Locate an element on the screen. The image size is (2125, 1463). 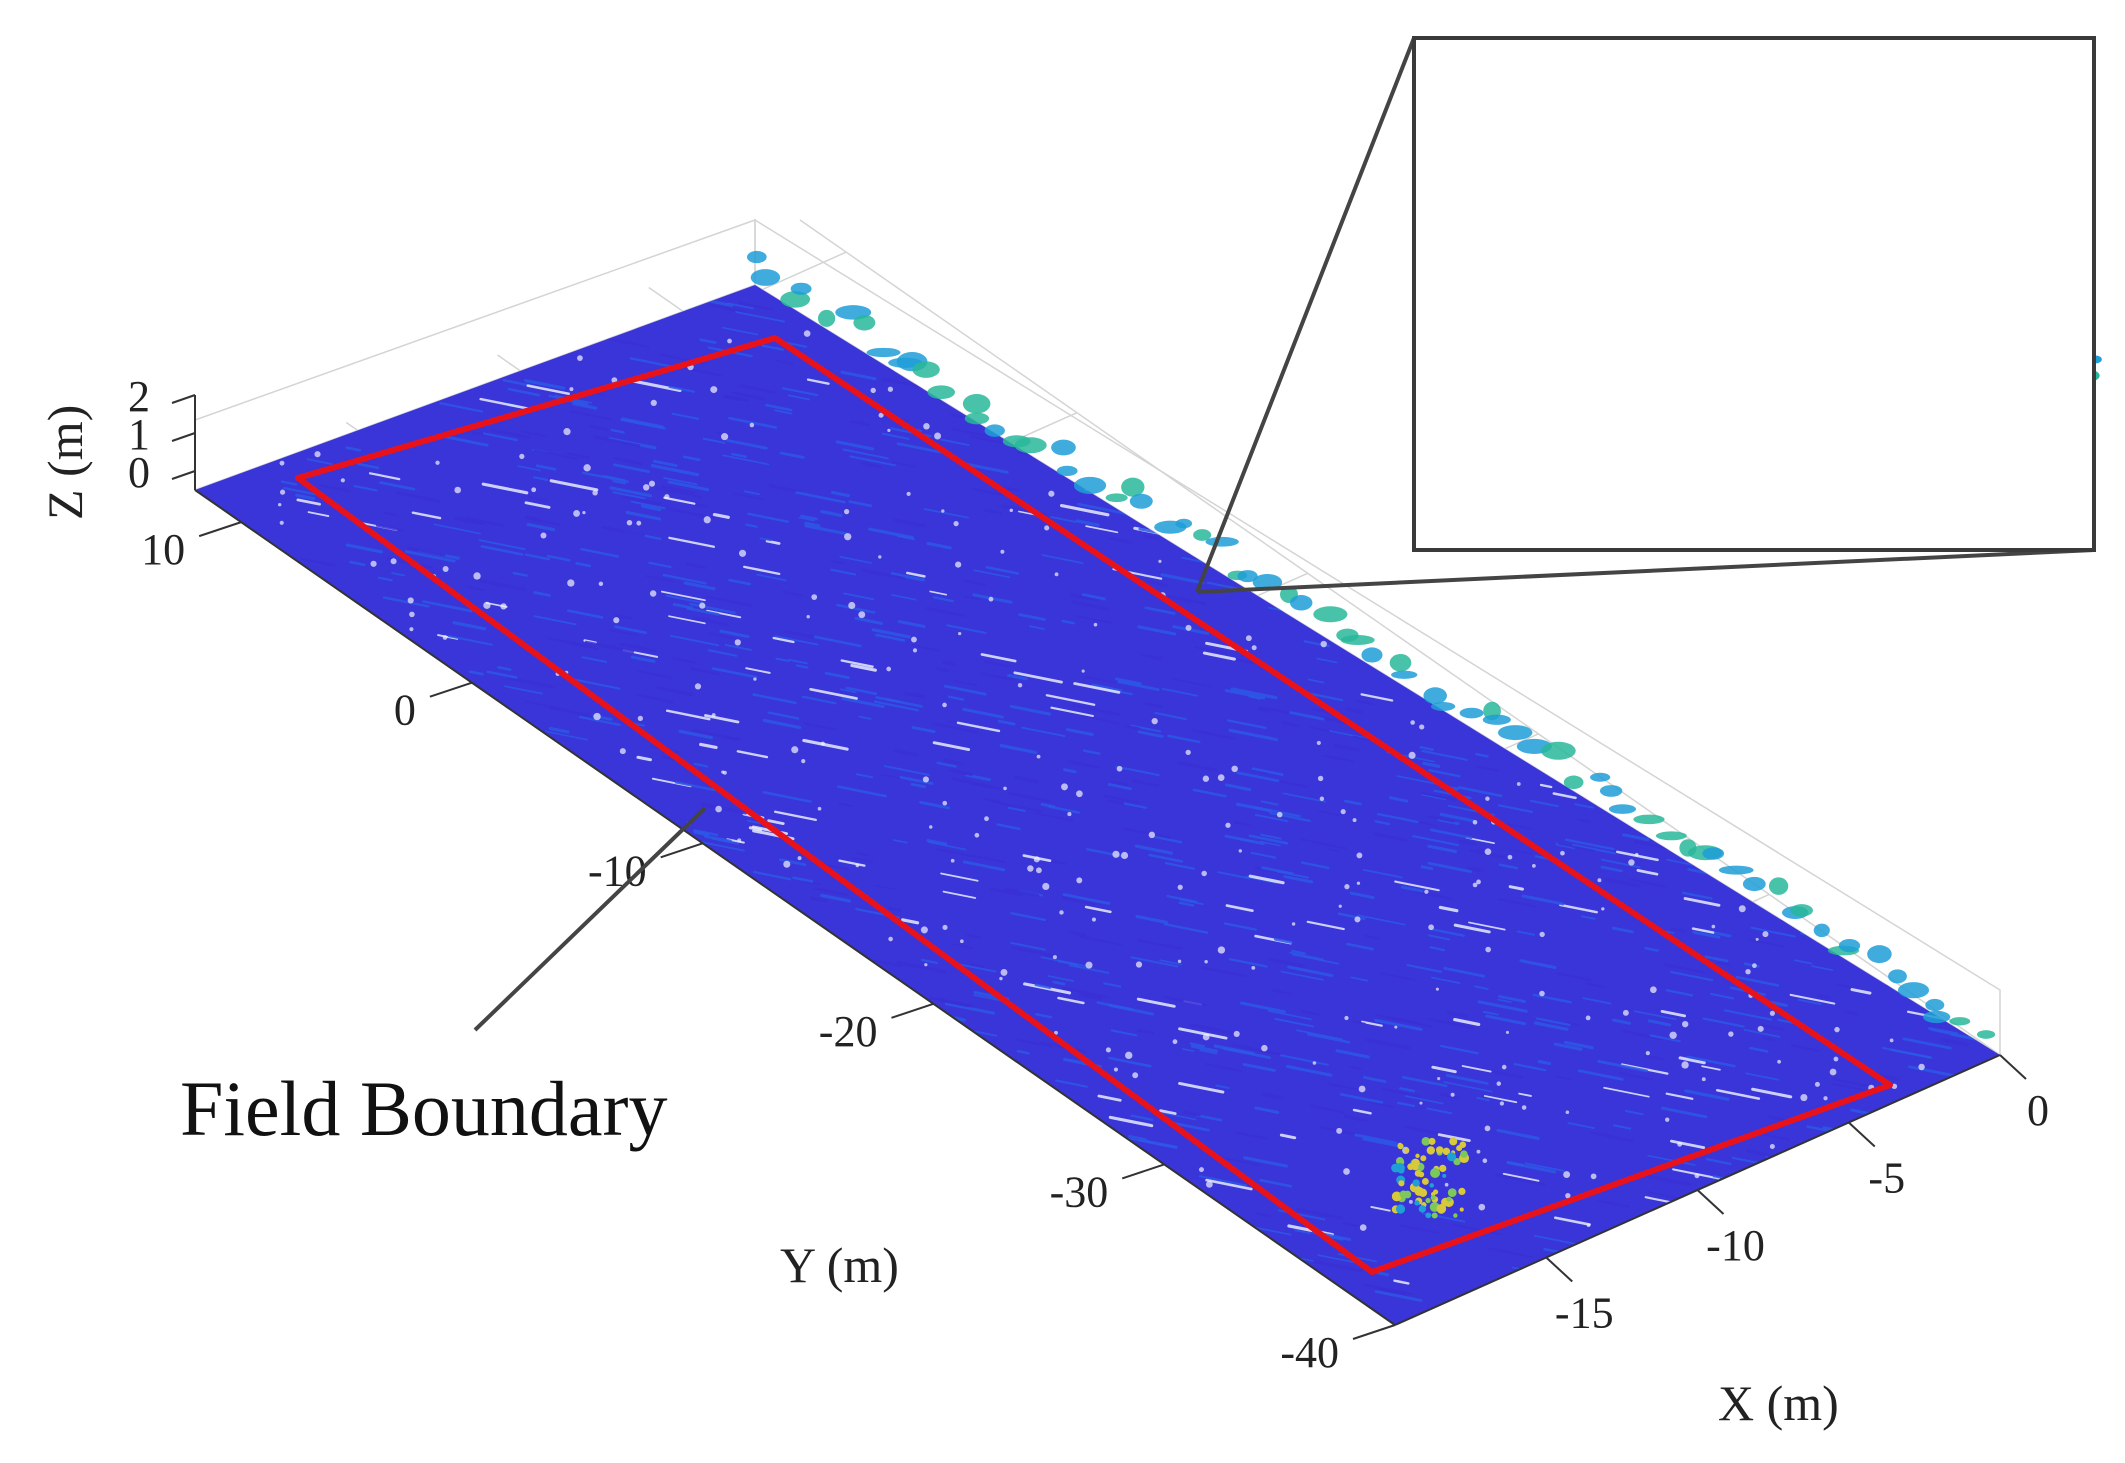
cloud-high-points is located at coordinates (1430, 1177).